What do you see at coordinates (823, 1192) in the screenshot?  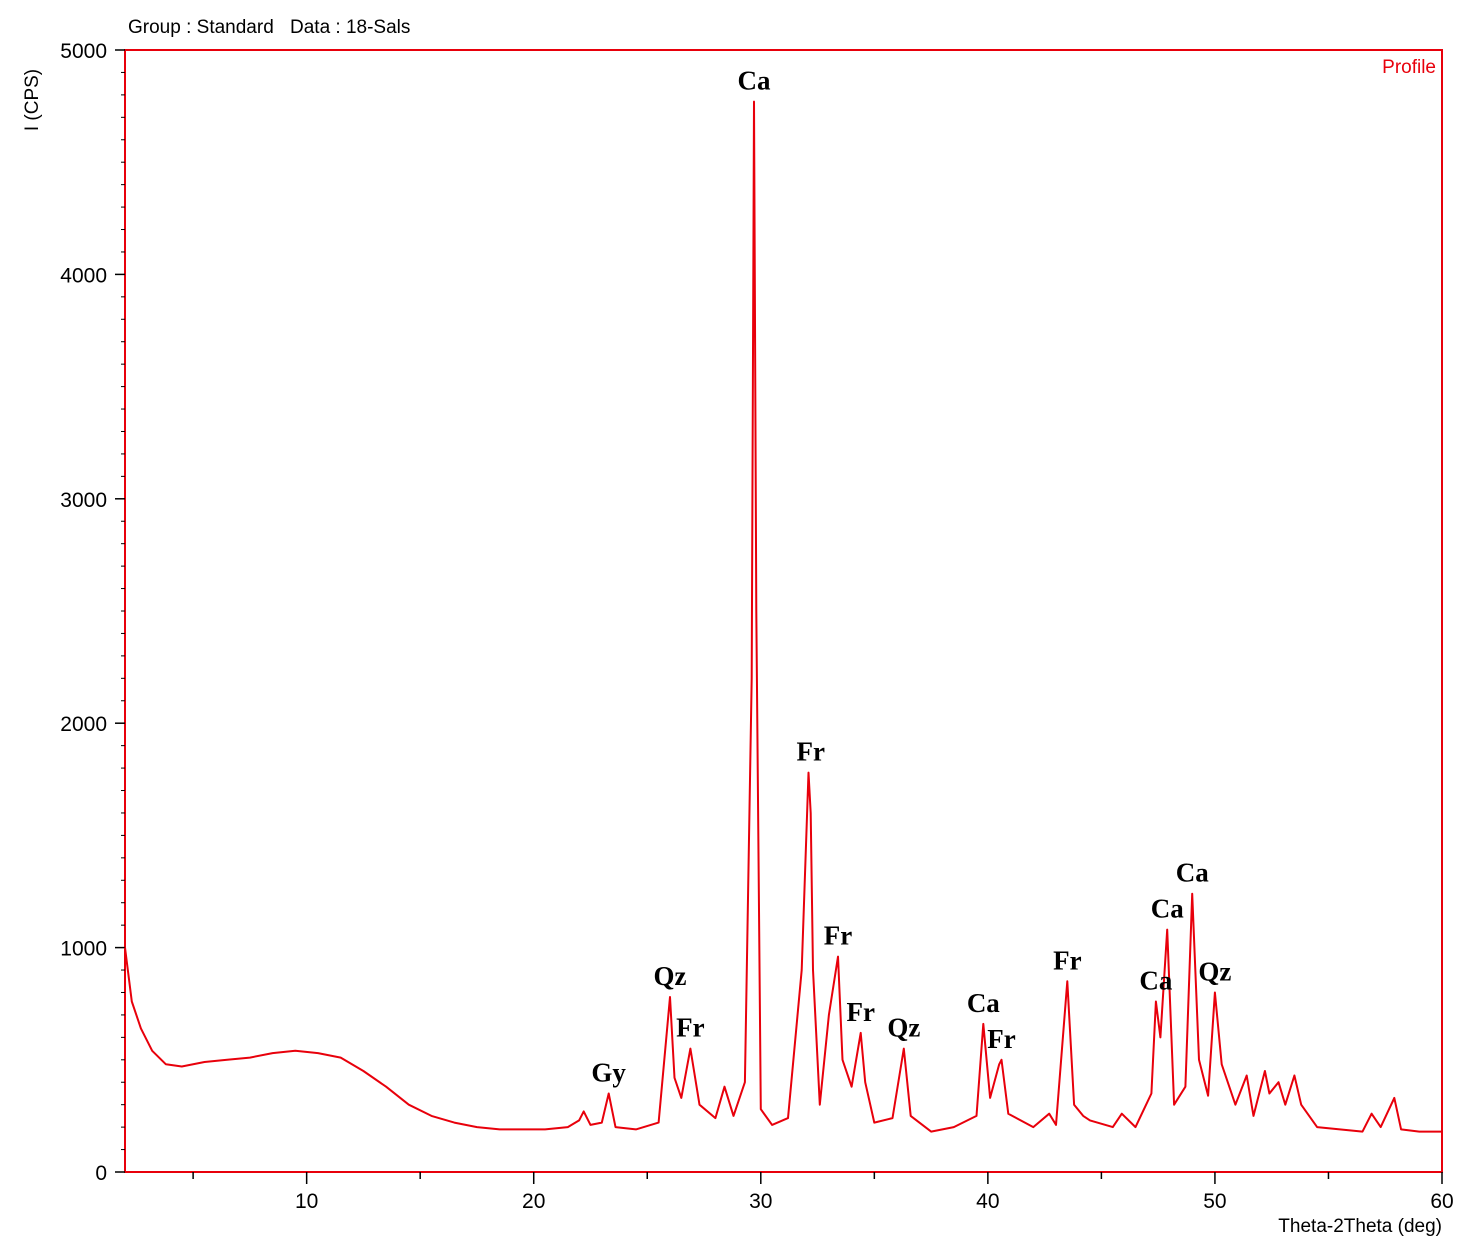 I see `x-axis-ticks: 10 20 30 40 50 60` at bounding box center [823, 1192].